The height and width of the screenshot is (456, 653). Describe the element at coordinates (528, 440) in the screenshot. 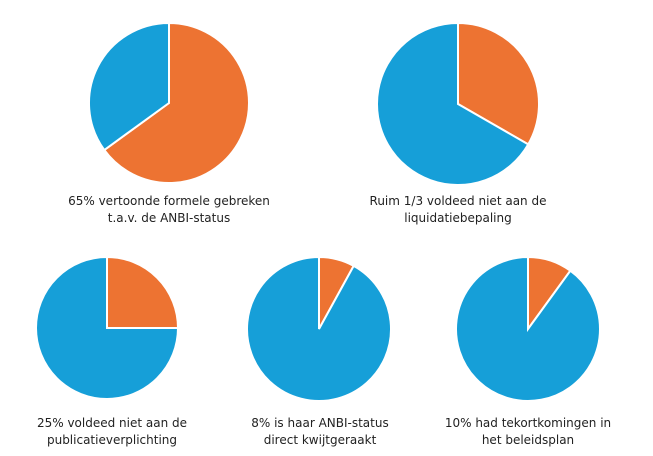

I see `caption-line-2: het beleidsplan` at that location.